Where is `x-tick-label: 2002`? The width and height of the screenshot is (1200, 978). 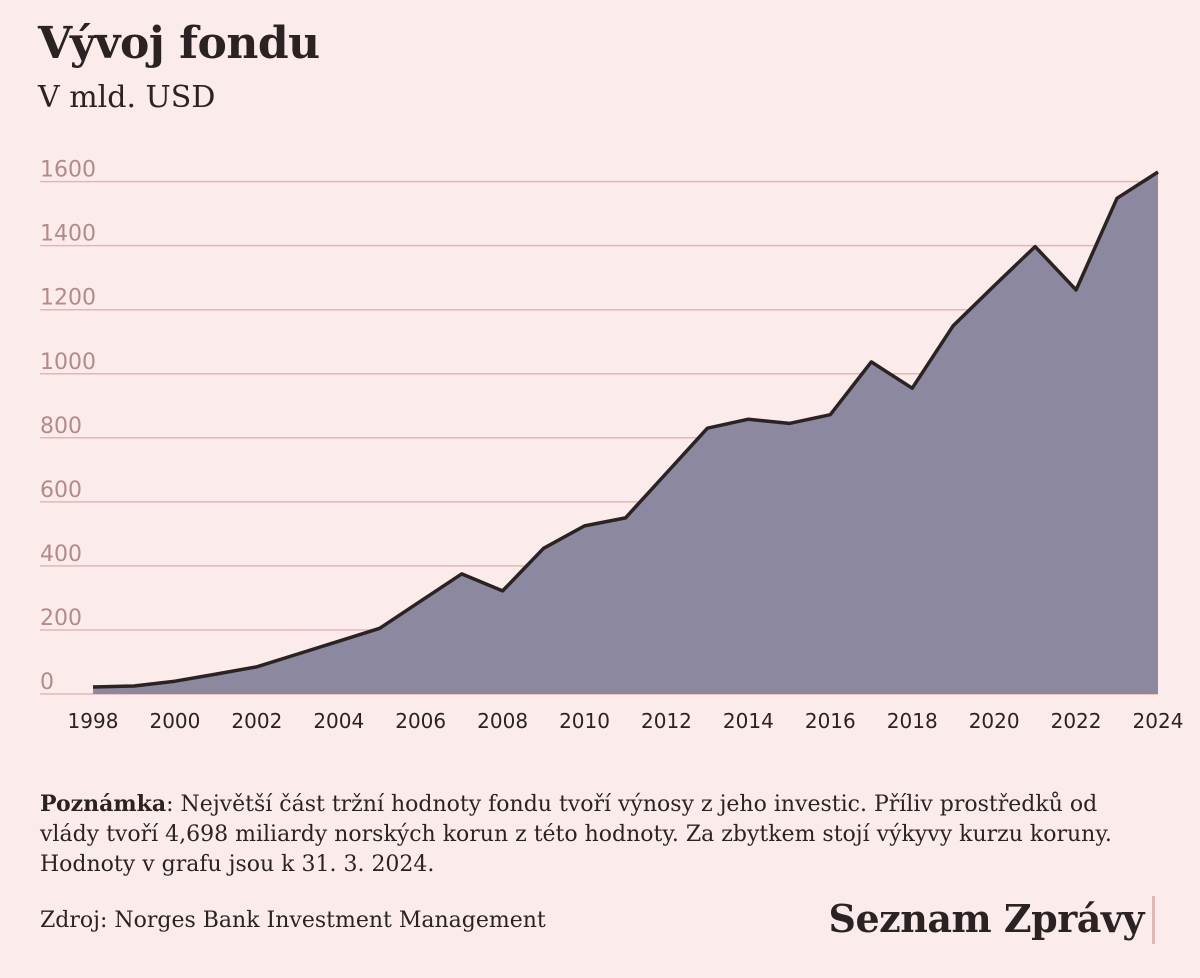
x-tick-label: 2002 is located at coordinates (256, 721).